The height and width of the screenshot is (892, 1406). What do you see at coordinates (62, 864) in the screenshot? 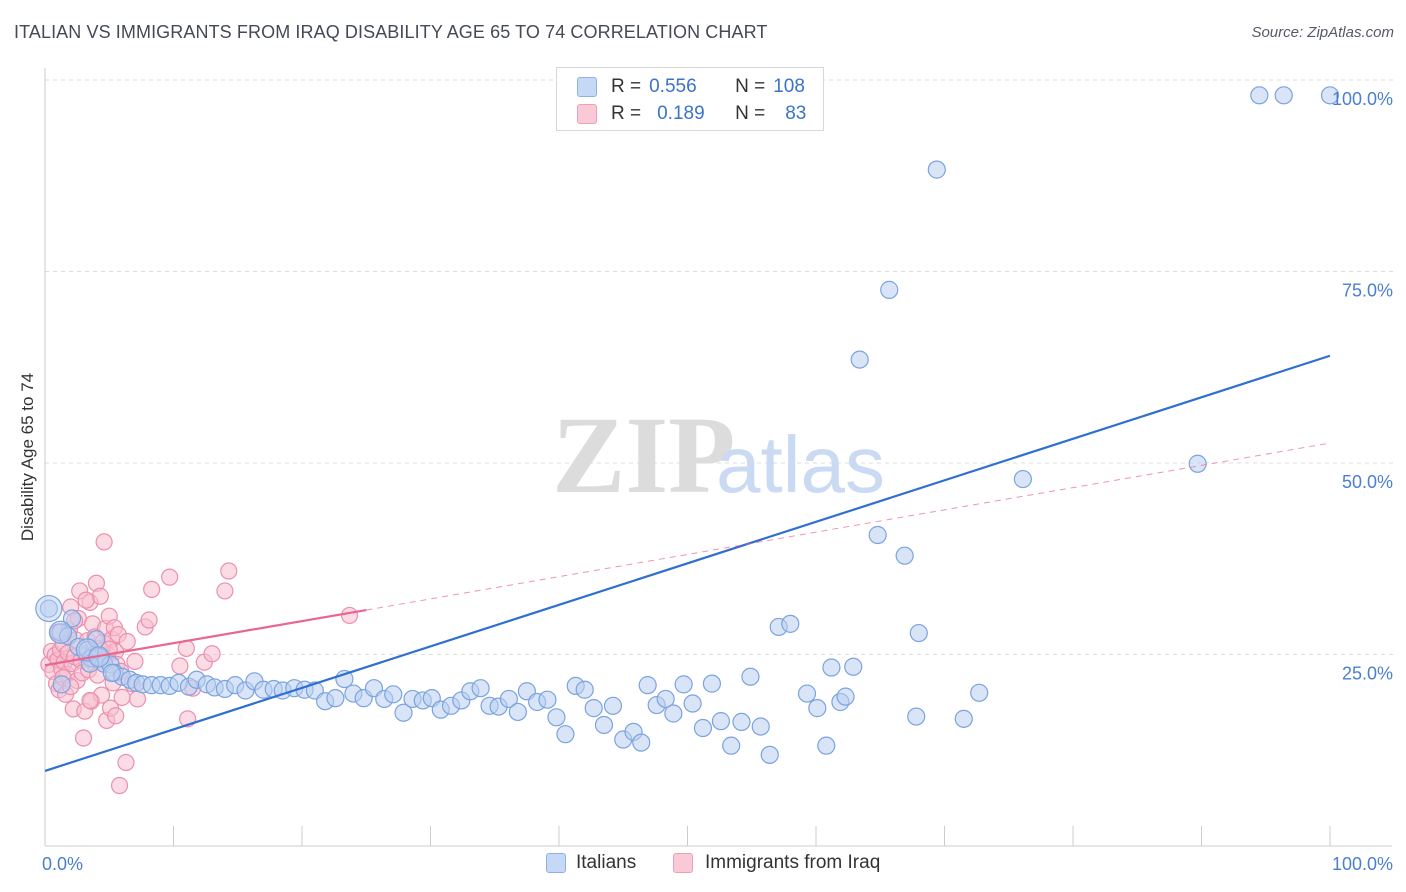
I see `x-tick-label: 0.0%` at bounding box center [62, 864].